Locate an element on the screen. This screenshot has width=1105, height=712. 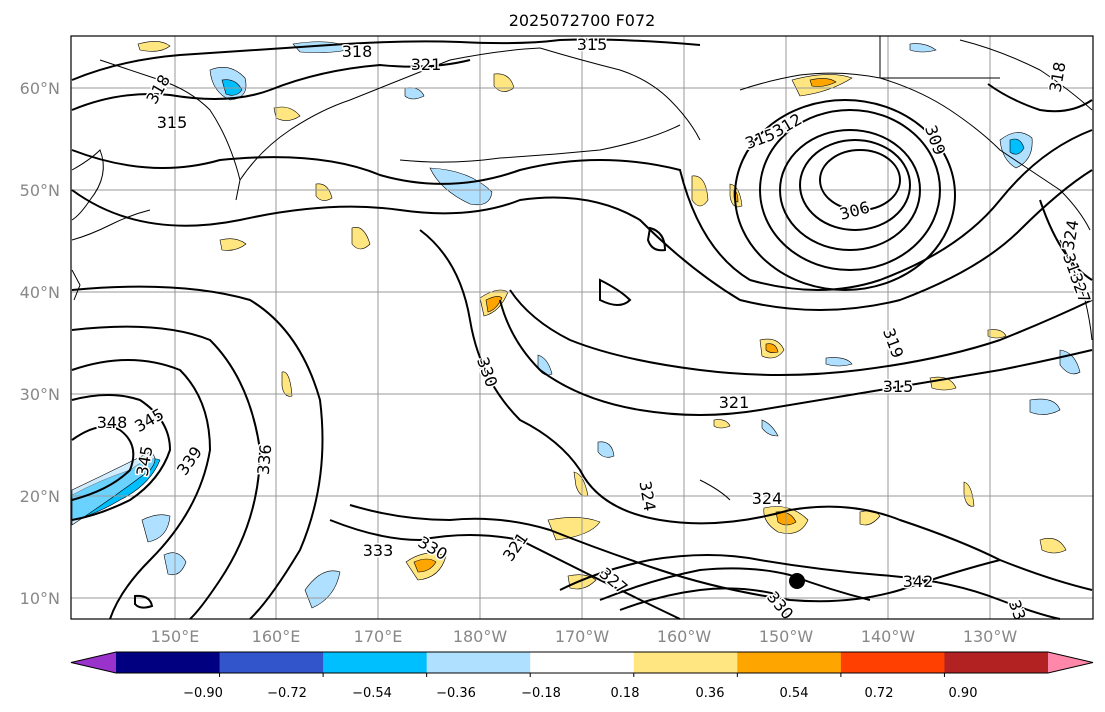
contour-label: 318 is located at coordinates (357, 51).